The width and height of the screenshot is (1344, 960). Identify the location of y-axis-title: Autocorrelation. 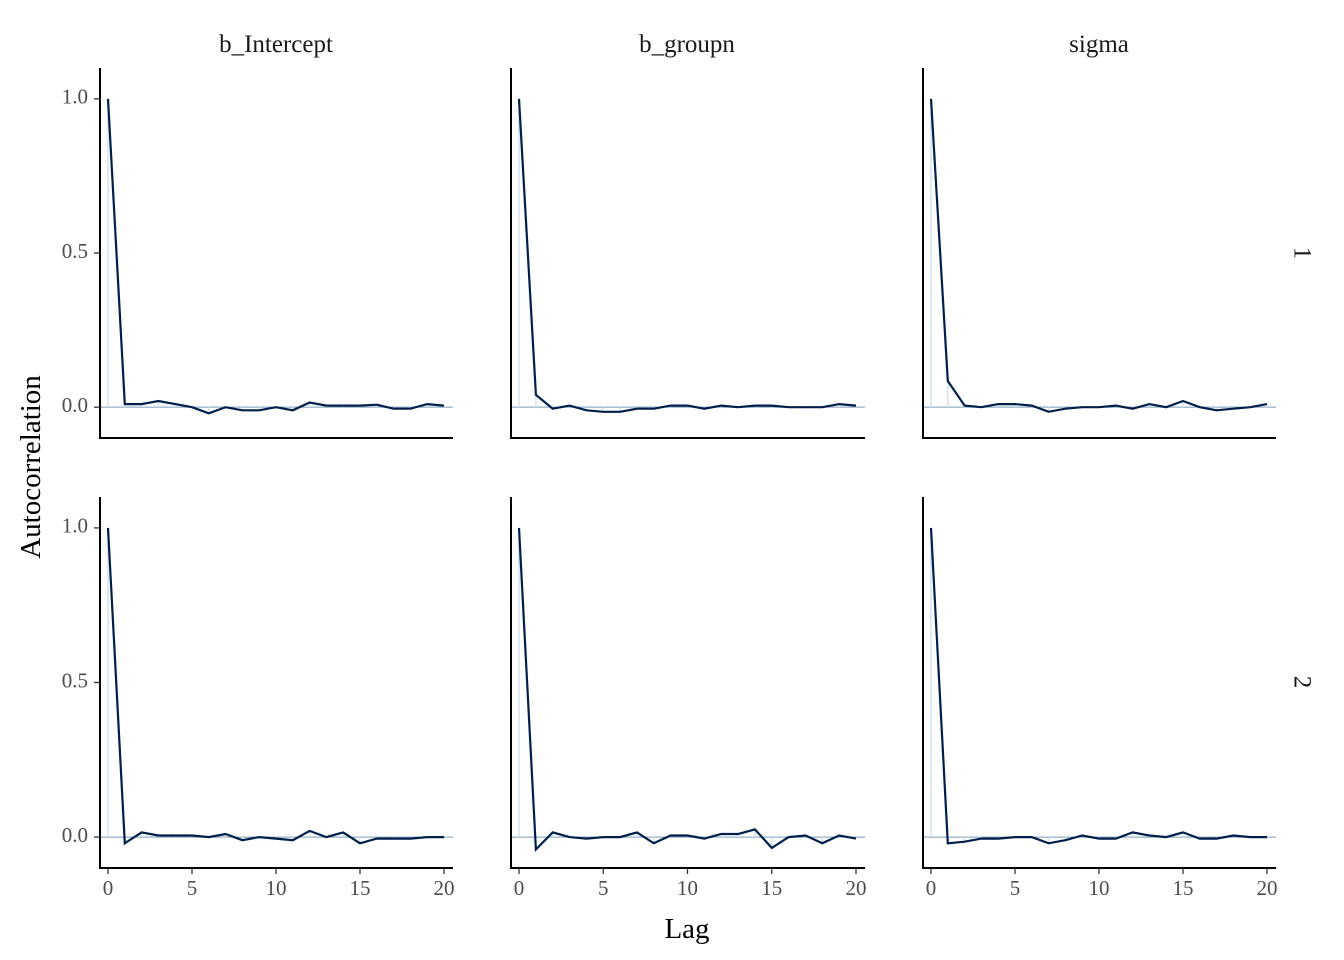
(31, 467).